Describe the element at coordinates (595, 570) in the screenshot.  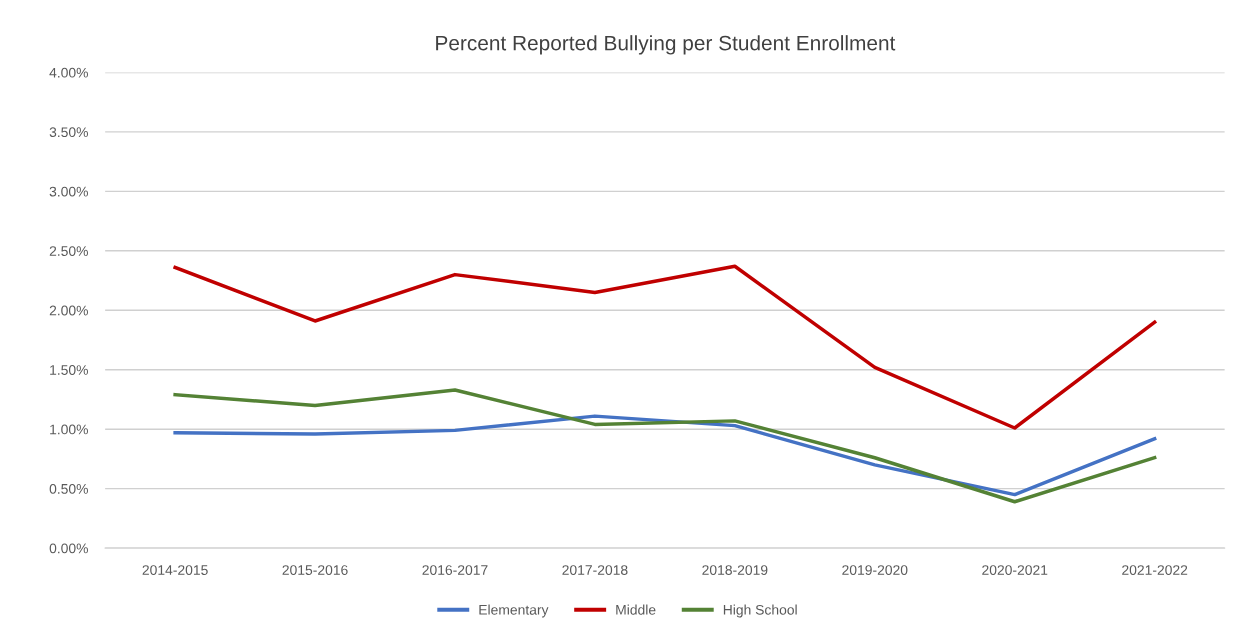
I see `x-tick-label: 2017-2018` at that location.